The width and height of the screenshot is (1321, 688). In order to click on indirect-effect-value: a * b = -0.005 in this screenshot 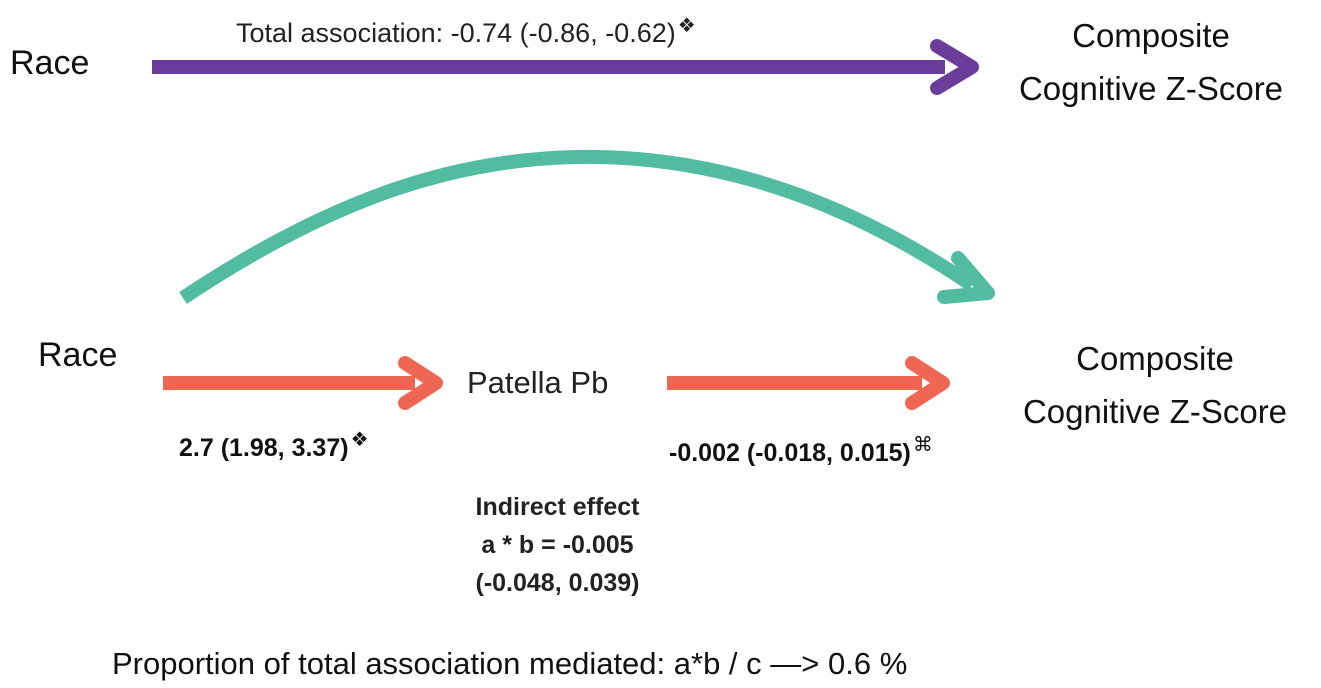, I will do `click(557, 545)`.